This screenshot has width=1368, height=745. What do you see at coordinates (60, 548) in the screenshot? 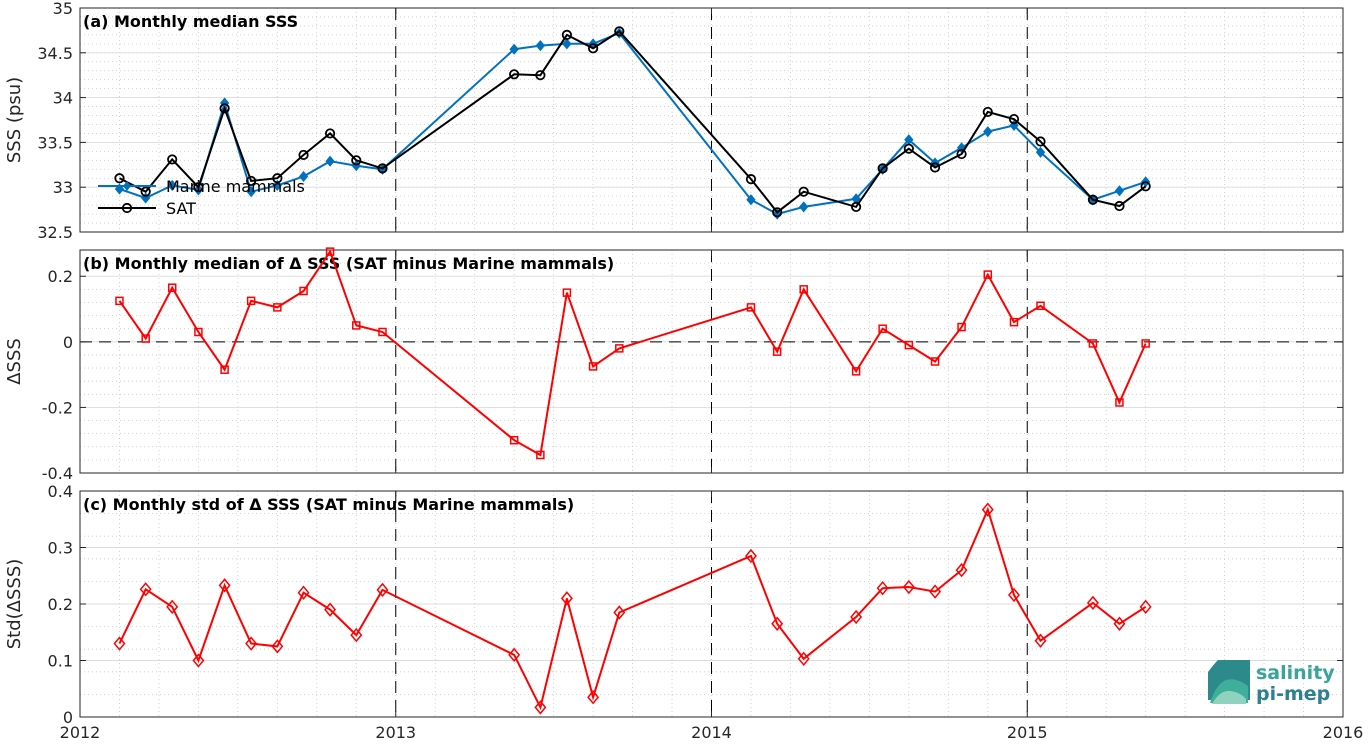
I see `y-tick-label: 0.3` at bounding box center [60, 548].